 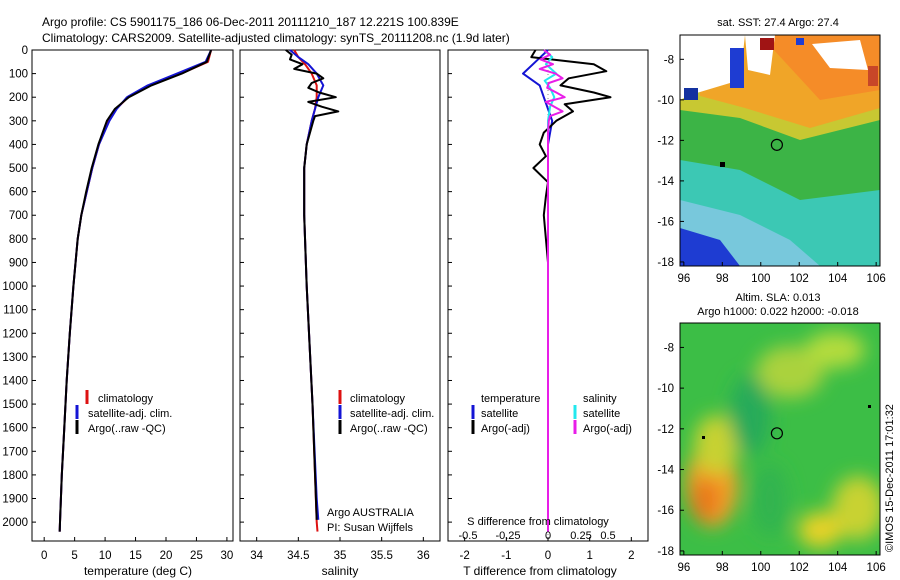 What do you see at coordinates (665, 141) in the screenshot?
I see `latitude-tick-label: -12` at bounding box center [665, 141].